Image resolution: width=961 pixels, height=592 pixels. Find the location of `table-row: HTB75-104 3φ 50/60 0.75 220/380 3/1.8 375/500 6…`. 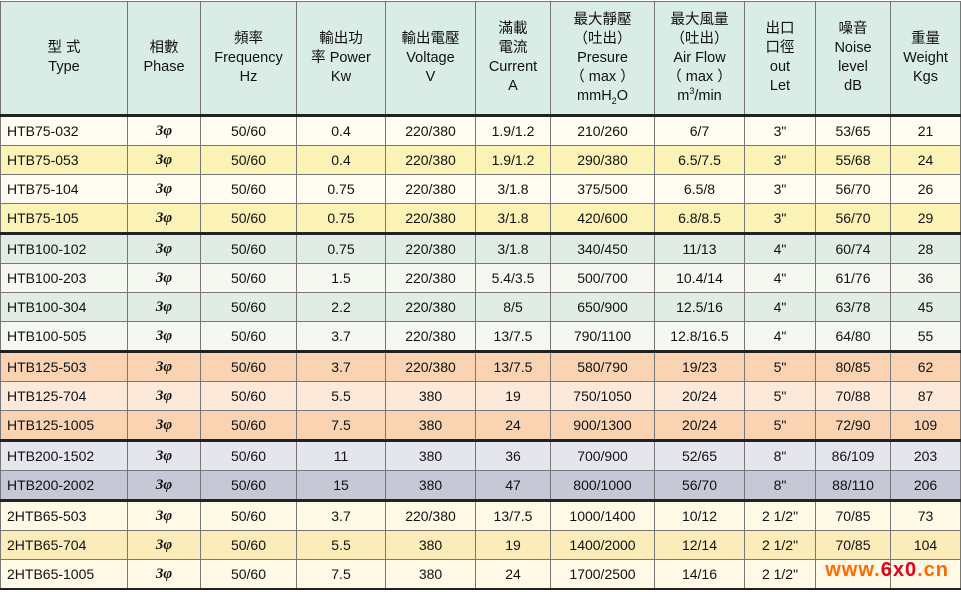

table-row: HTB75-104 3φ 50/60 0.75 220/380 3/1.8 375/500 6… is located at coordinates (480, 189).